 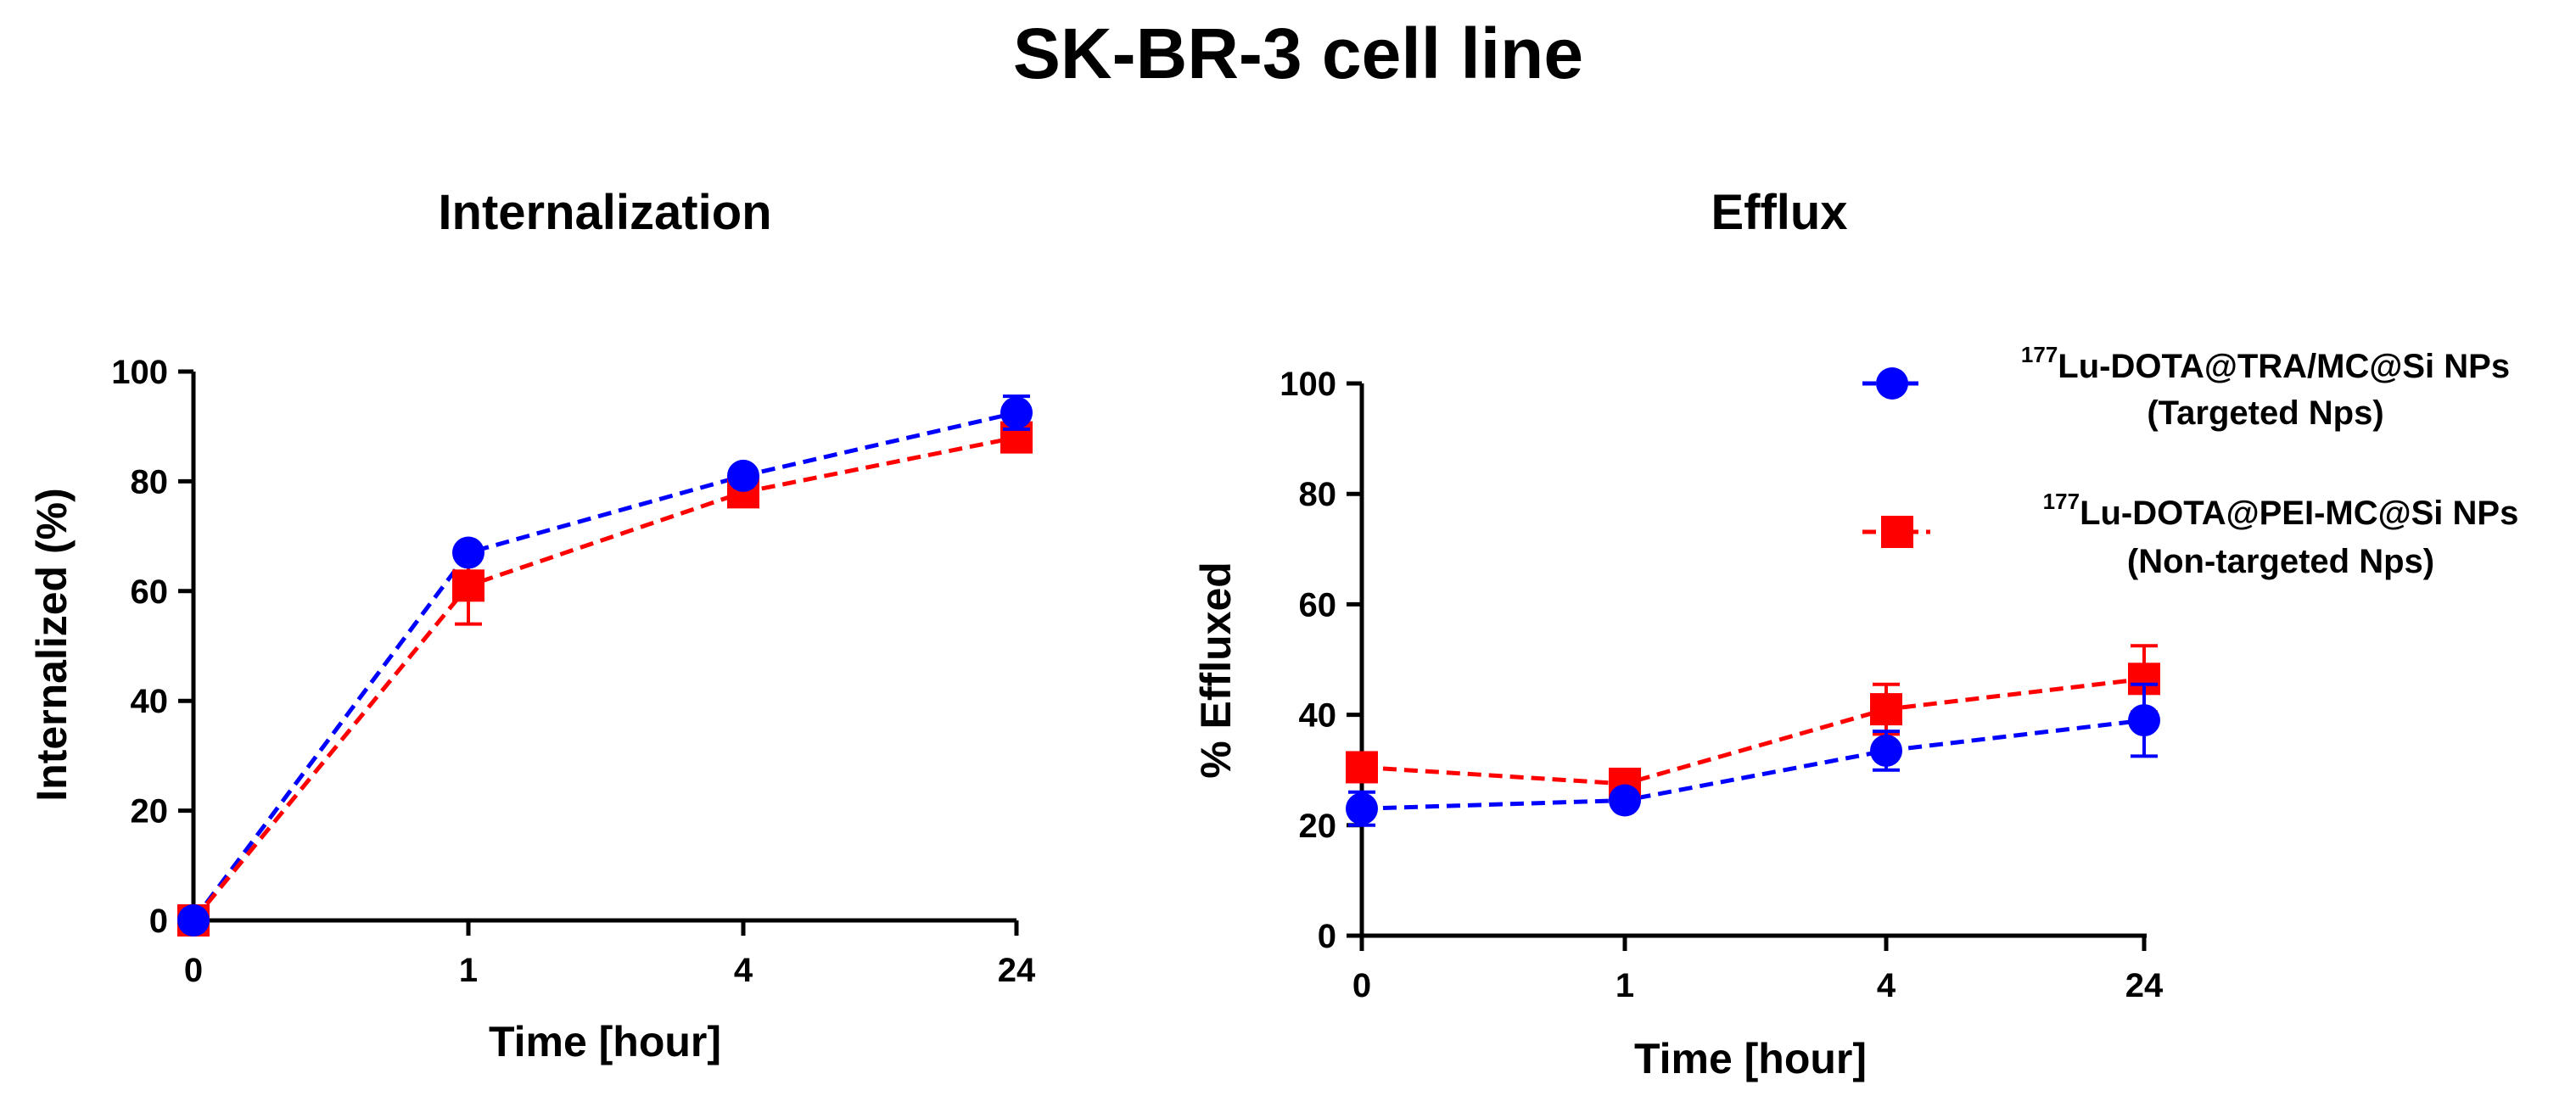 What do you see at coordinates (1892, 383) in the screenshot?
I see `legend-marker-targeted` at bounding box center [1892, 383].